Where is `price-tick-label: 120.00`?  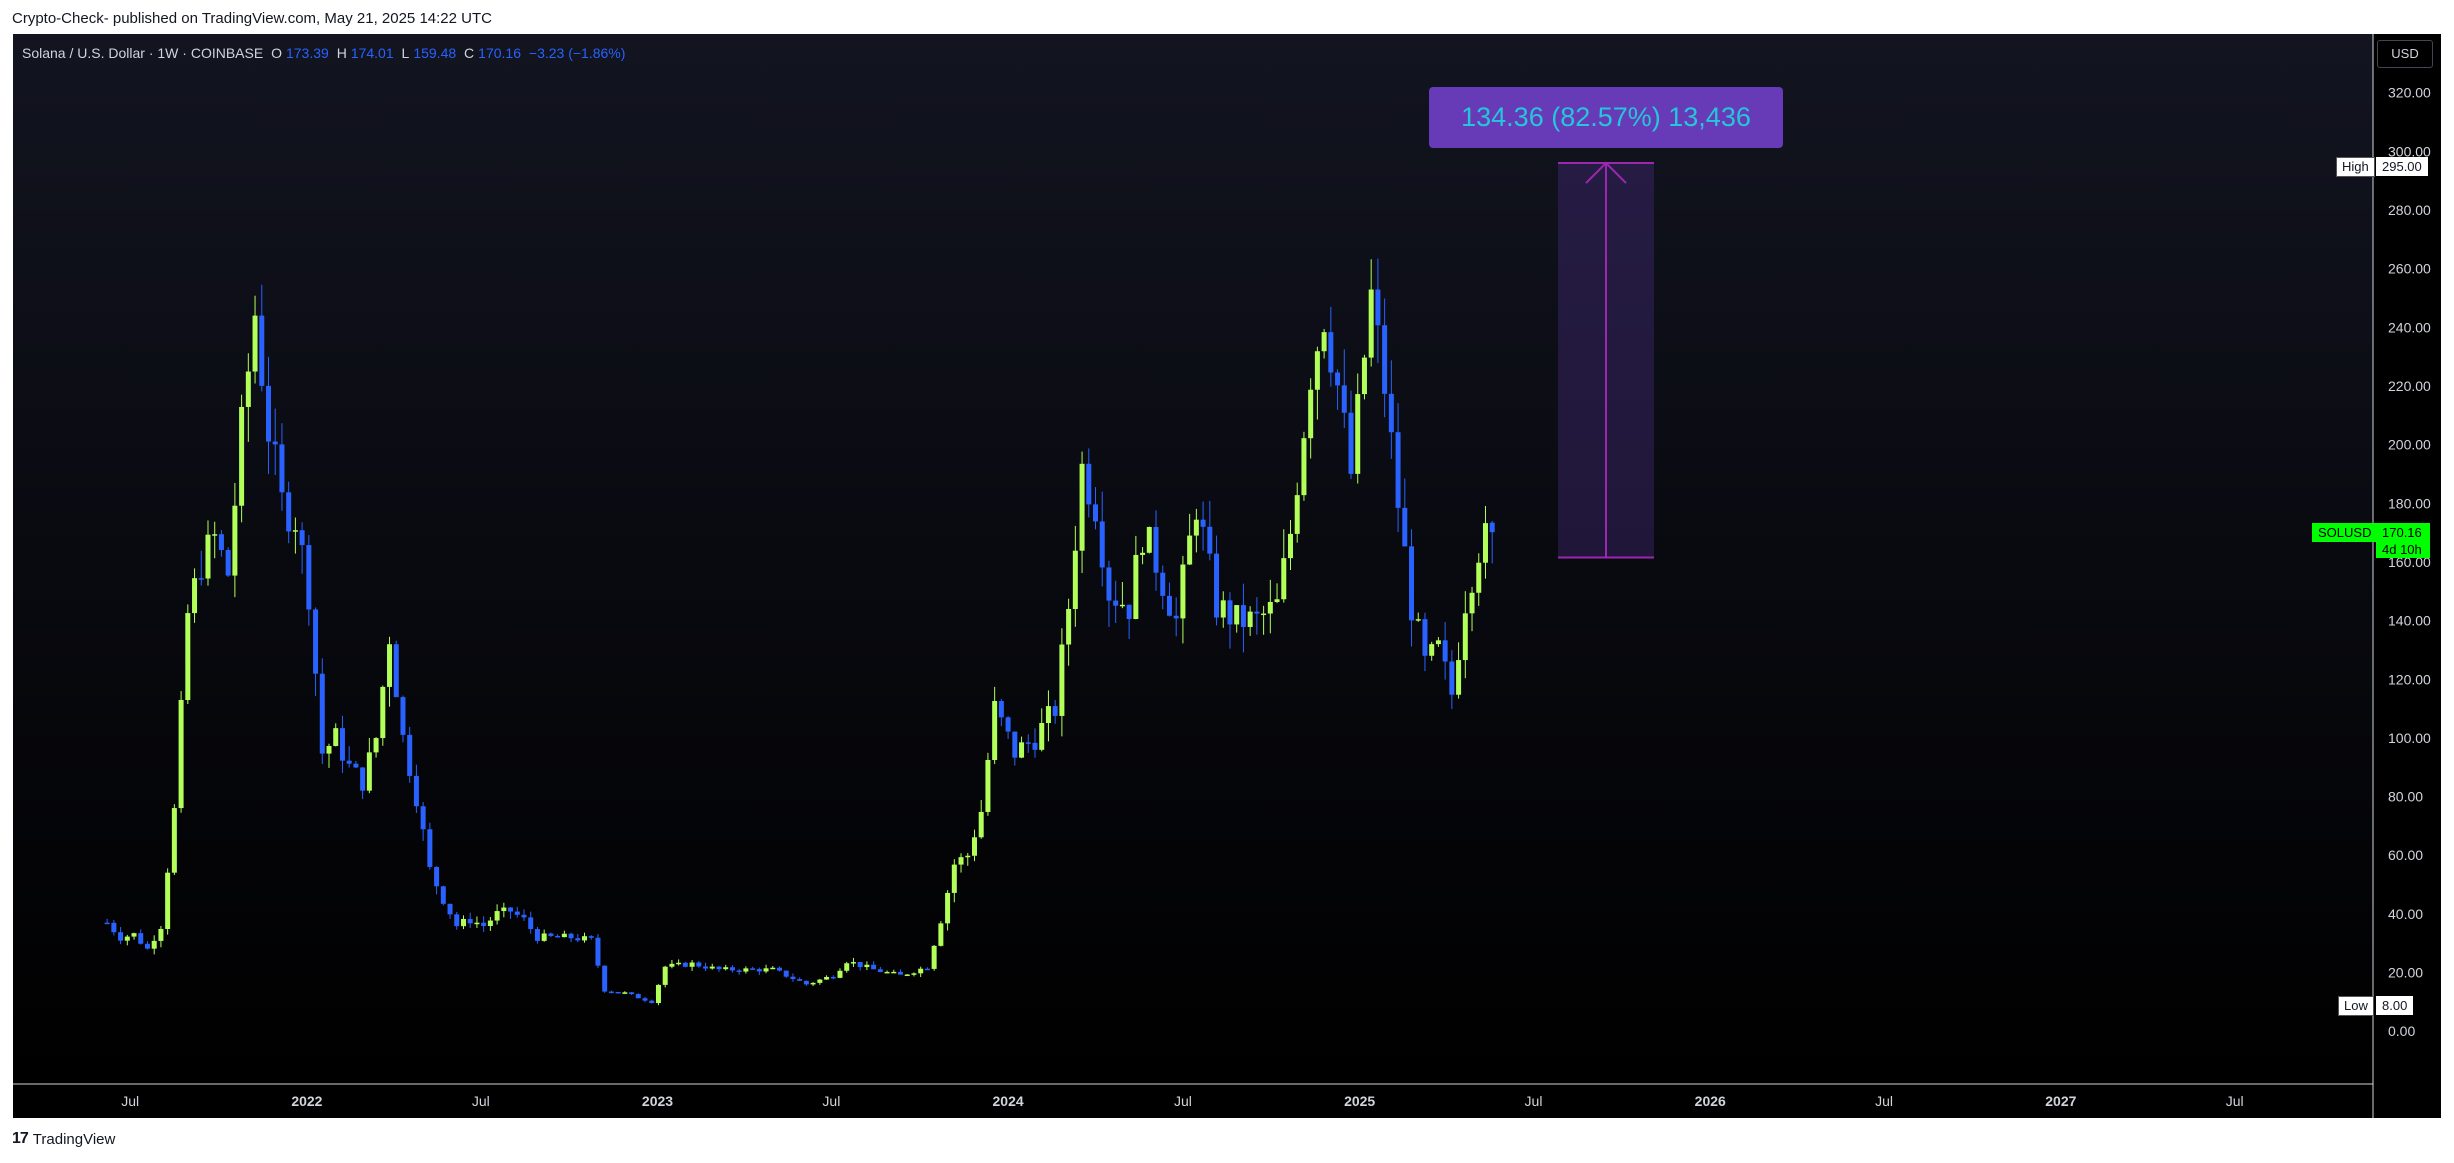
price-tick-label: 120.00 is located at coordinates (2409, 679).